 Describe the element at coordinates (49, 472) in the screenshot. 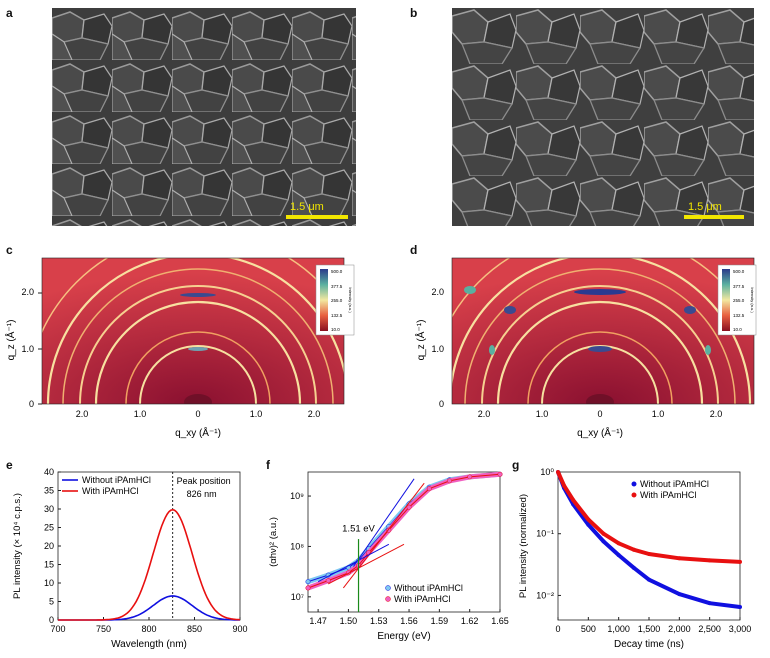

I see `e-ytick-label-8: 40` at that location.